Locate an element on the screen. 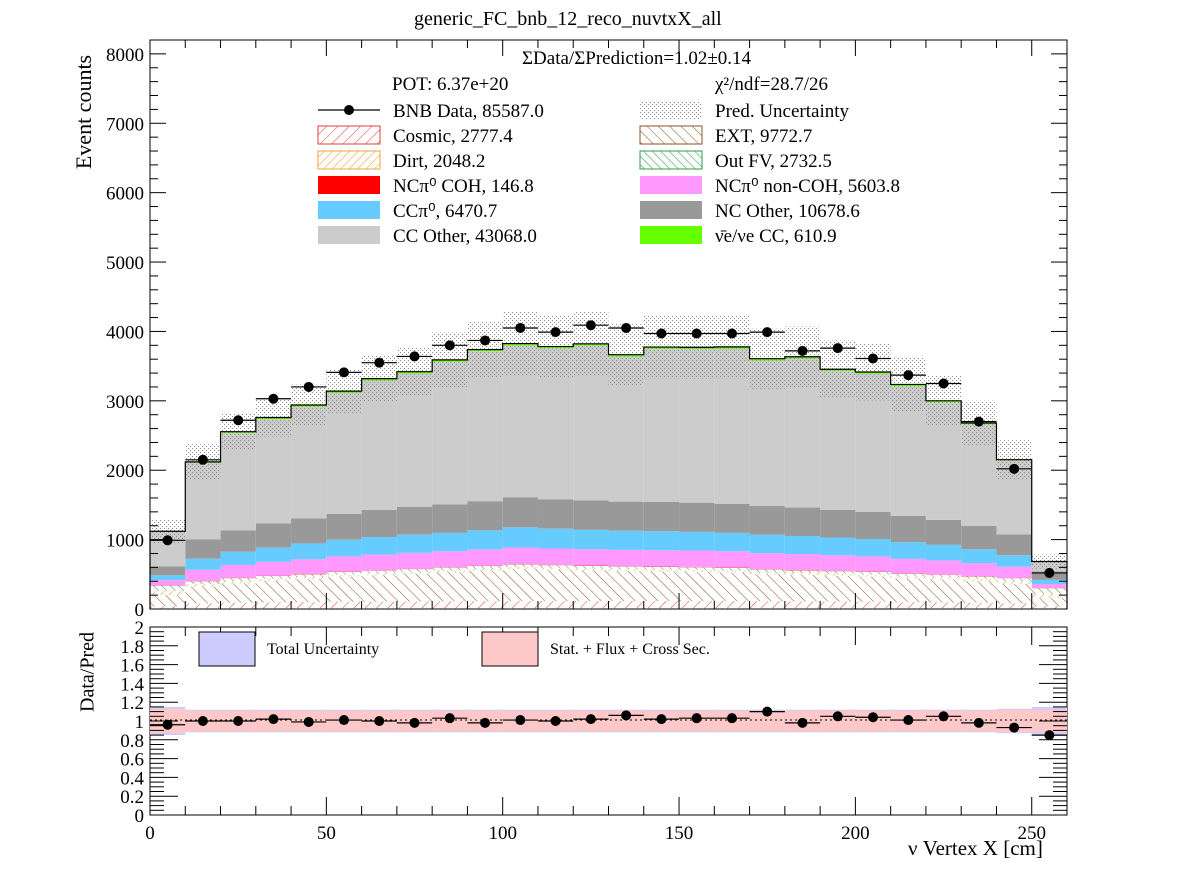  ratio-points is located at coordinates (608, 723).